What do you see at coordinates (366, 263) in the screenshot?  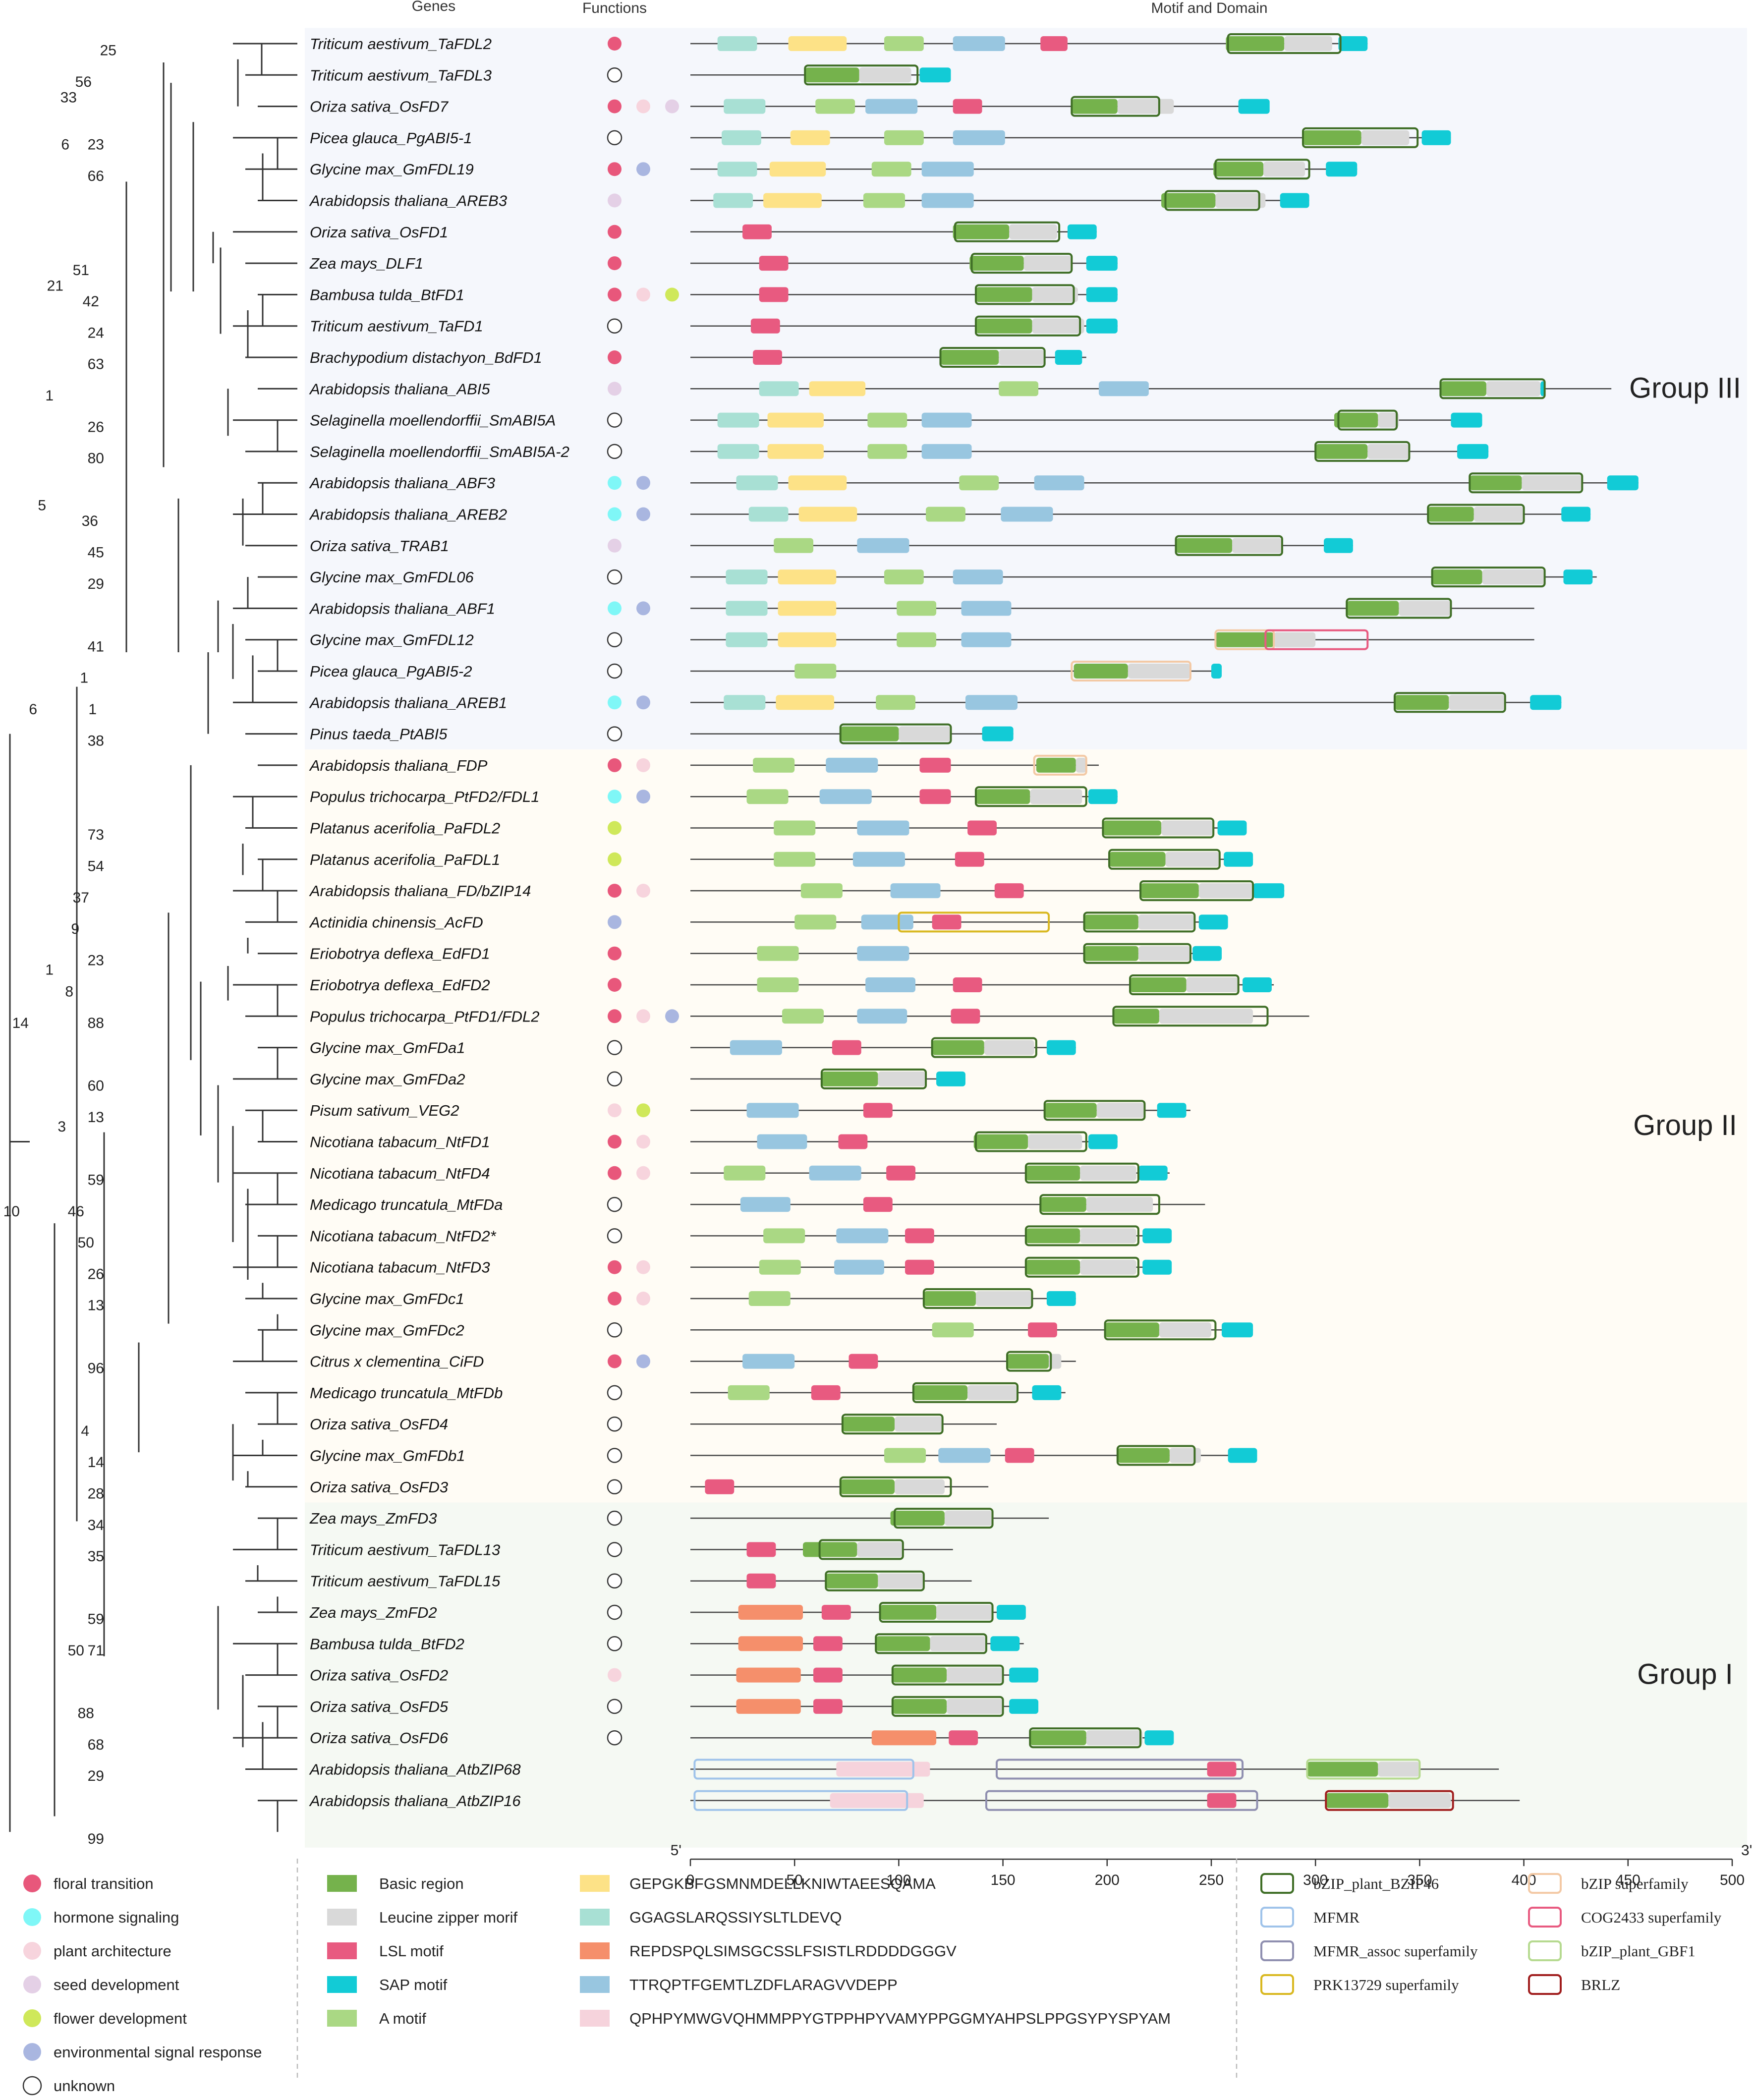 I see `gene-label: Zea mays_DLF1` at bounding box center [366, 263].